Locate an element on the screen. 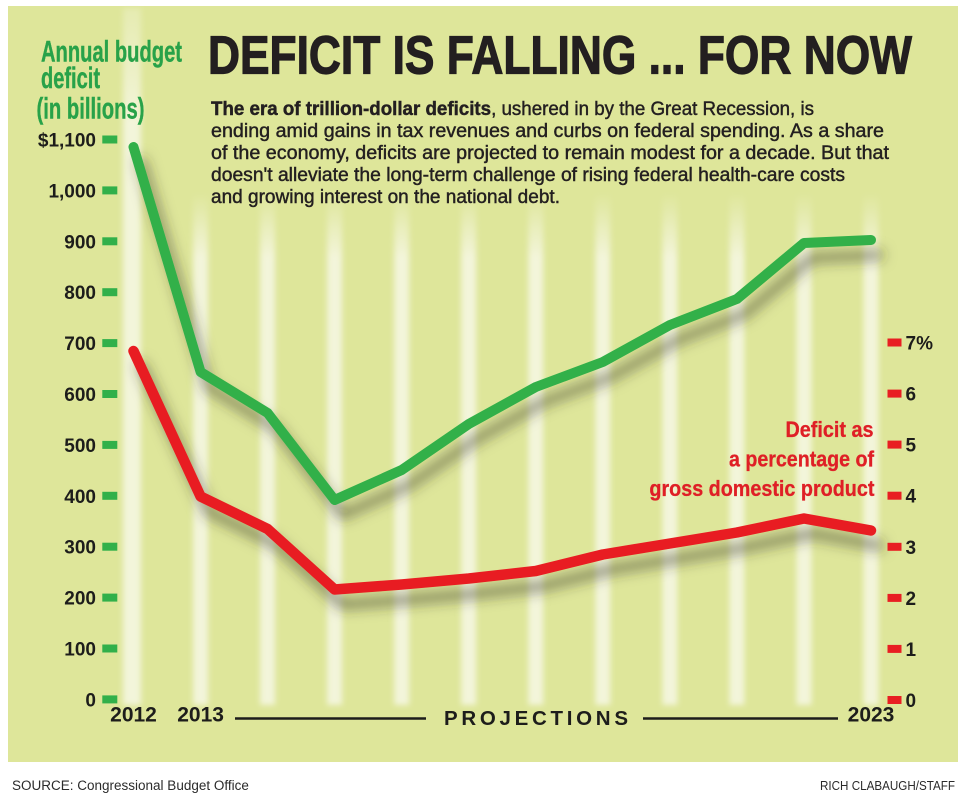 Image resolution: width=965 pixels, height=805 pixels. svg-text: 600 is located at coordinates (80, 395).